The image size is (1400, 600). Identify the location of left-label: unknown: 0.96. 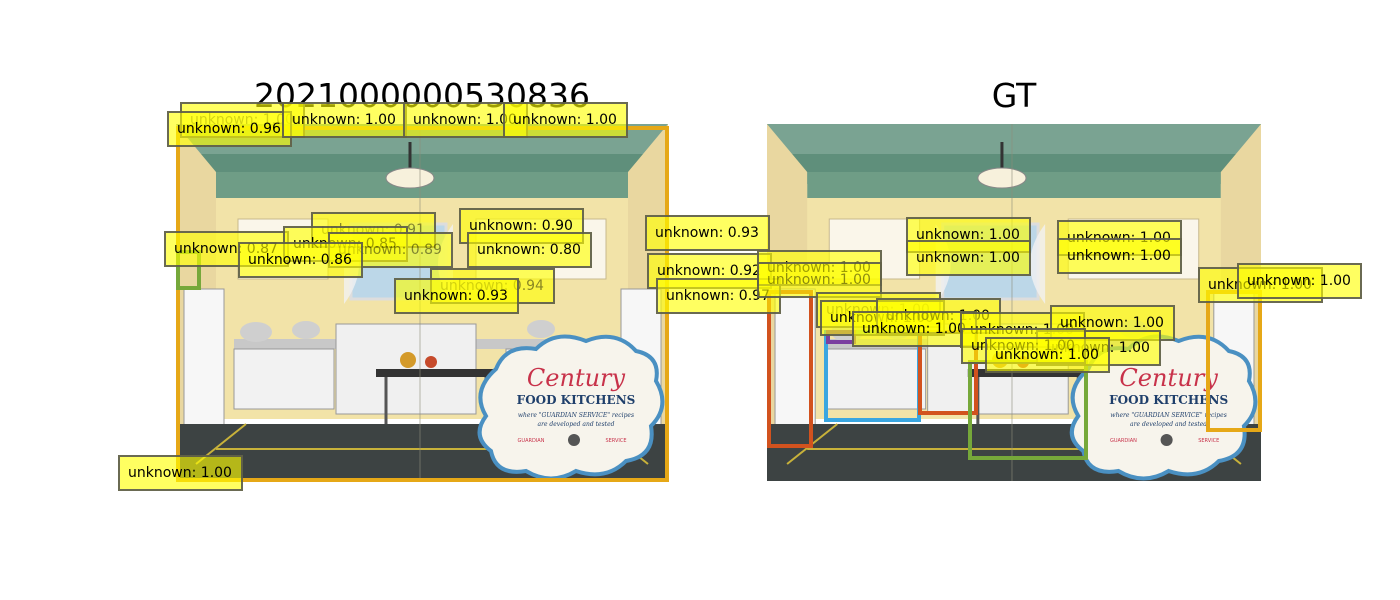
(229, 129).